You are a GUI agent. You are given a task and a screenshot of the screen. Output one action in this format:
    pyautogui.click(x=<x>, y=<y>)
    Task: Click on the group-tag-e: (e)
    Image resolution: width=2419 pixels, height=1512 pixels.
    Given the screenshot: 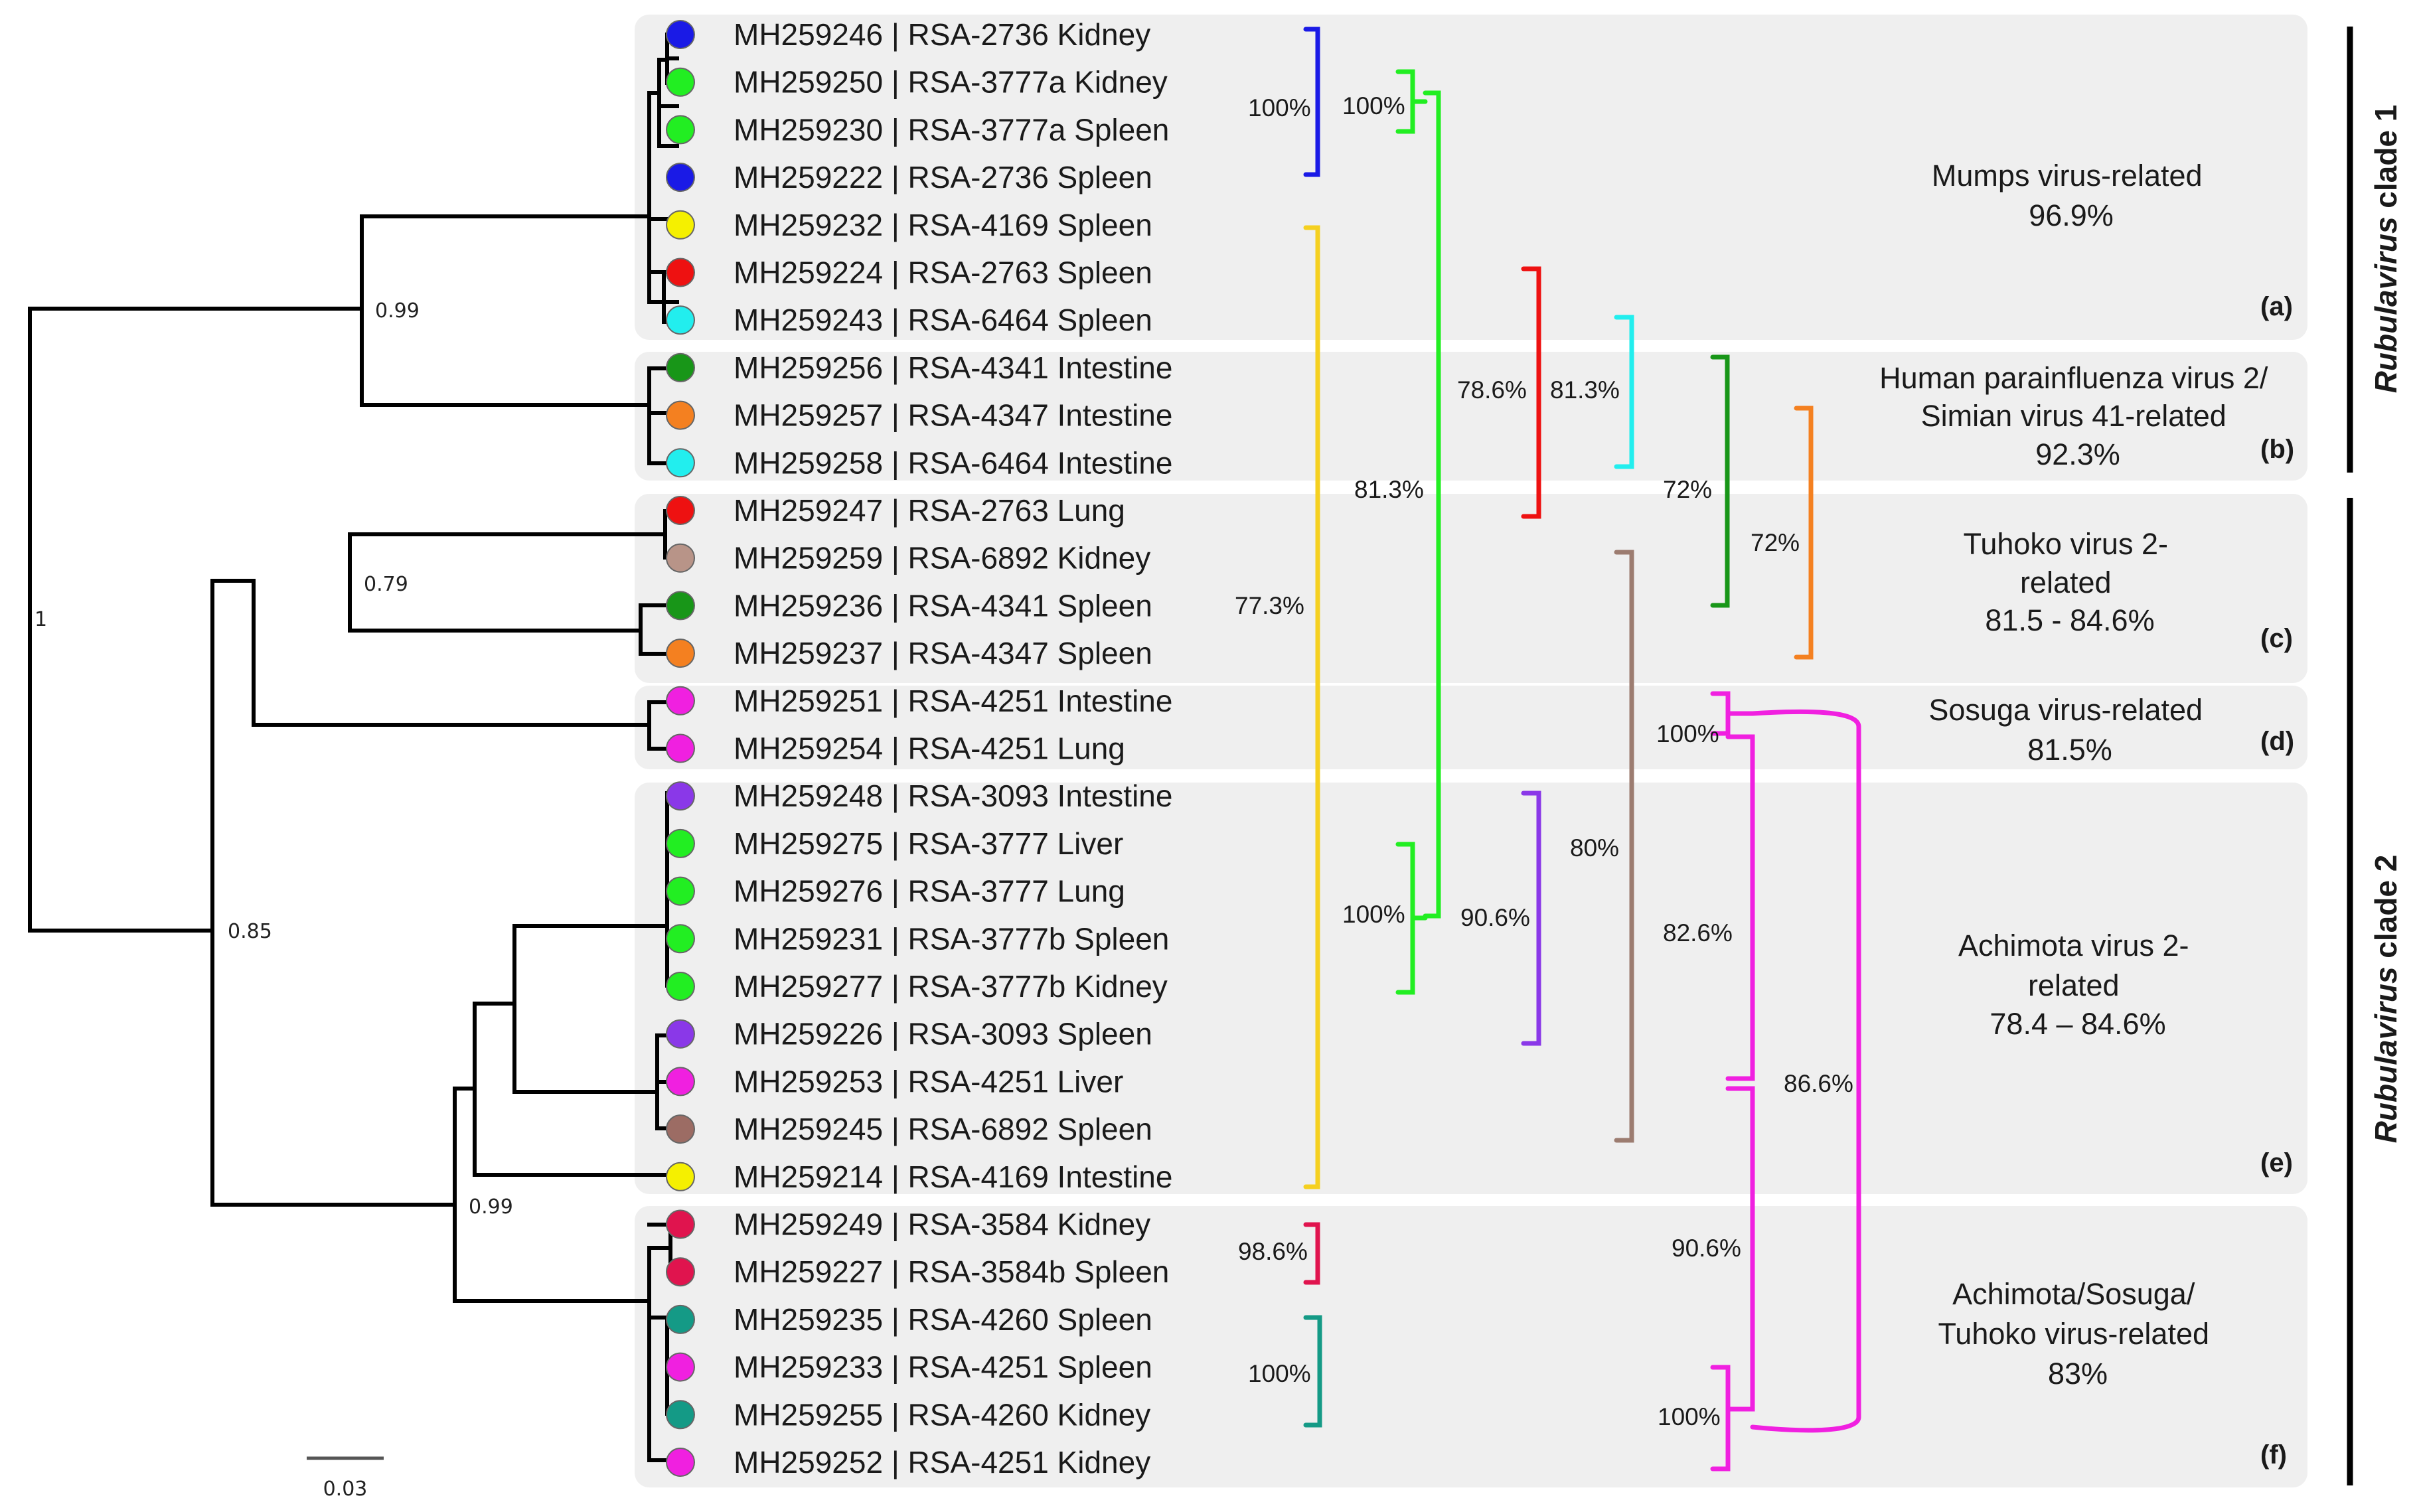 What is the action you would take?
    pyautogui.click(x=2276, y=1162)
    